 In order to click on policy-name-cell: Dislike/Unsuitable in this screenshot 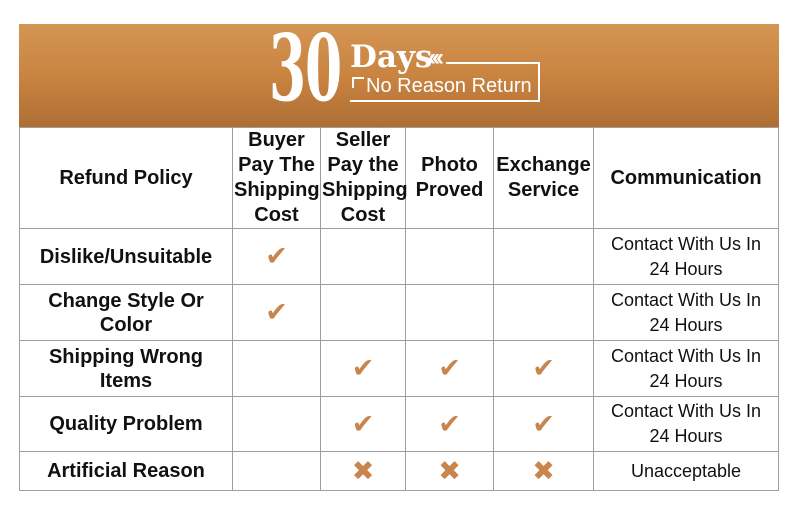, I will do `click(126, 256)`.